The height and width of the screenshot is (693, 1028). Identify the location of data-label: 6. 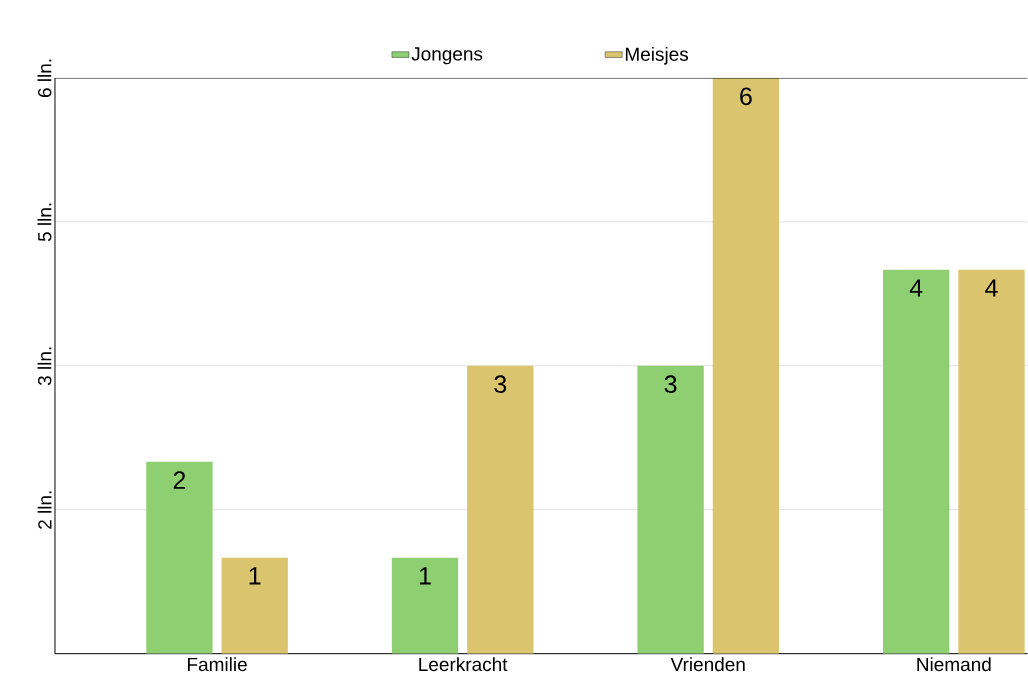
(746, 96).